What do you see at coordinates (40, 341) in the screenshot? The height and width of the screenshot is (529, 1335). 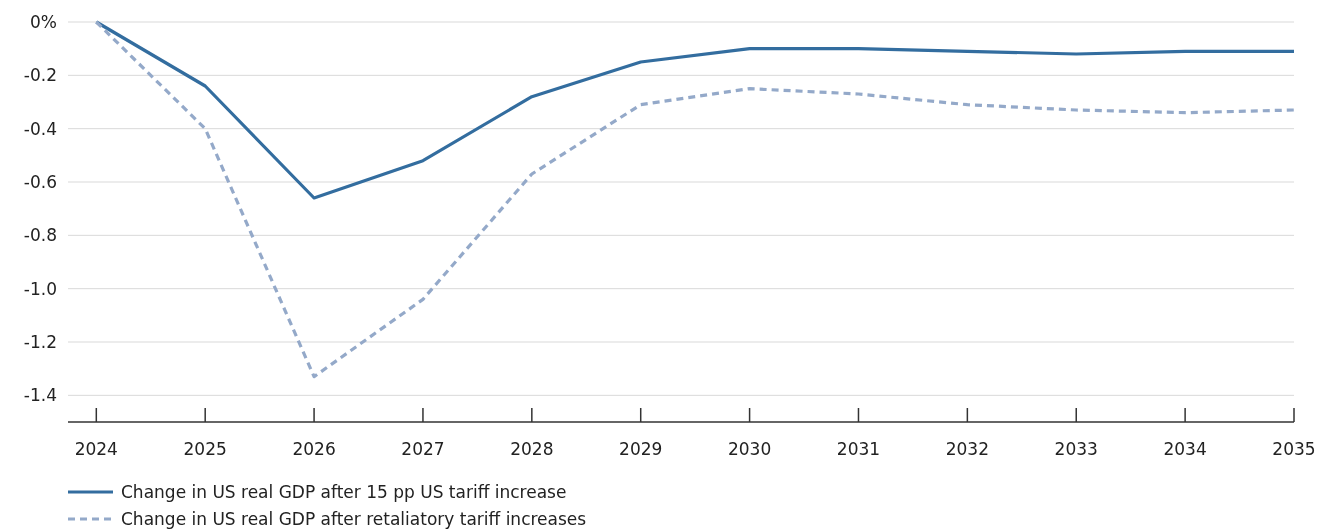 I see `y-tick-label: -1.2` at bounding box center [40, 341].